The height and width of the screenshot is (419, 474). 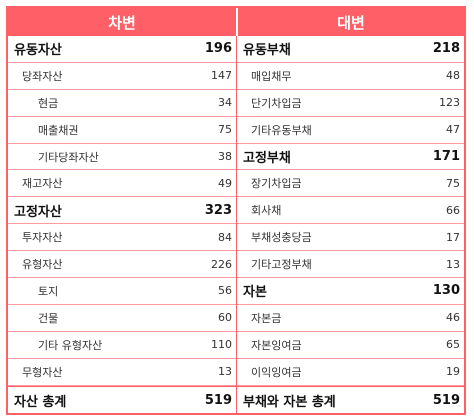 What do you see at coordinates (218, 400) in the screenshot?
I see `debit-row-value: 519` at bounding box center [218, 400].